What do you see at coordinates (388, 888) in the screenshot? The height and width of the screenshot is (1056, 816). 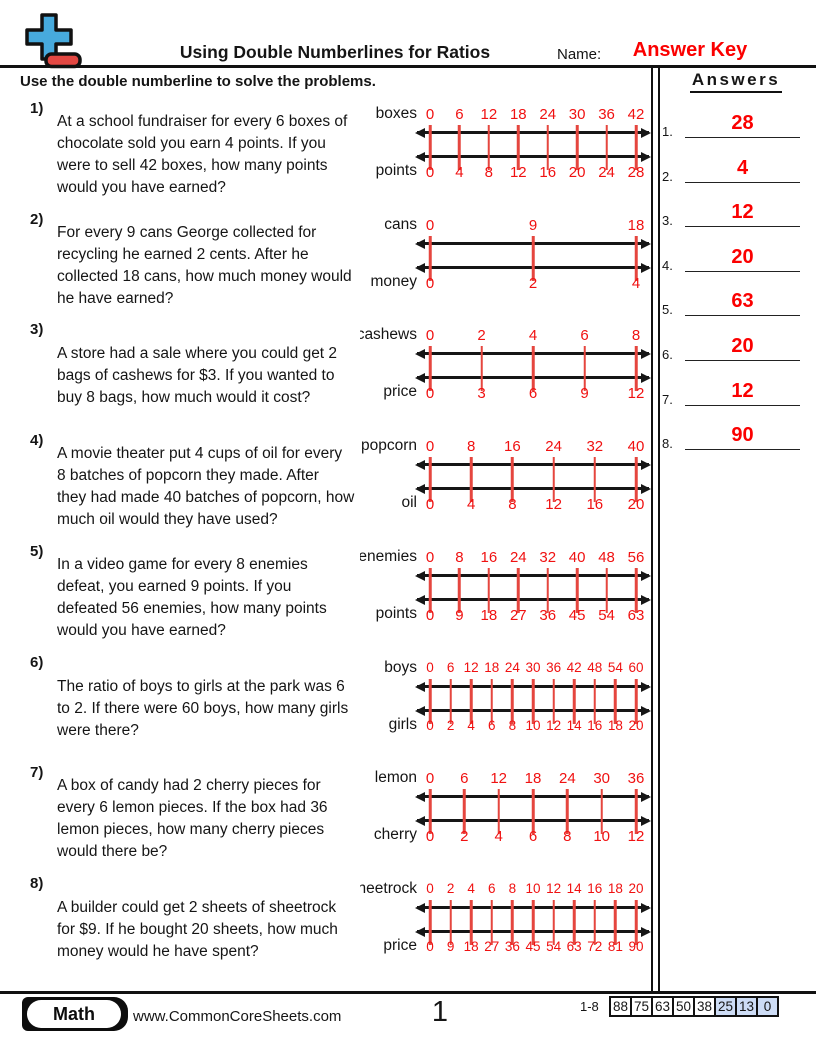 I see `numberline-label: sheetrock` at bounding box center [388, 888].